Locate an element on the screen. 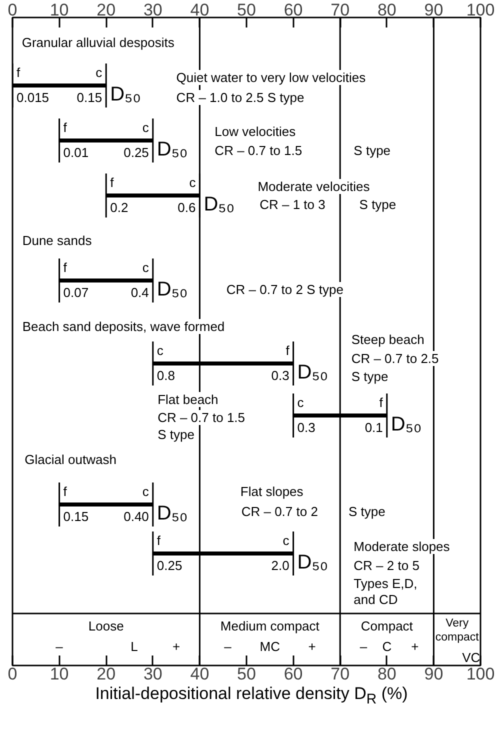  text: MC is located at coordinates (270, 646).